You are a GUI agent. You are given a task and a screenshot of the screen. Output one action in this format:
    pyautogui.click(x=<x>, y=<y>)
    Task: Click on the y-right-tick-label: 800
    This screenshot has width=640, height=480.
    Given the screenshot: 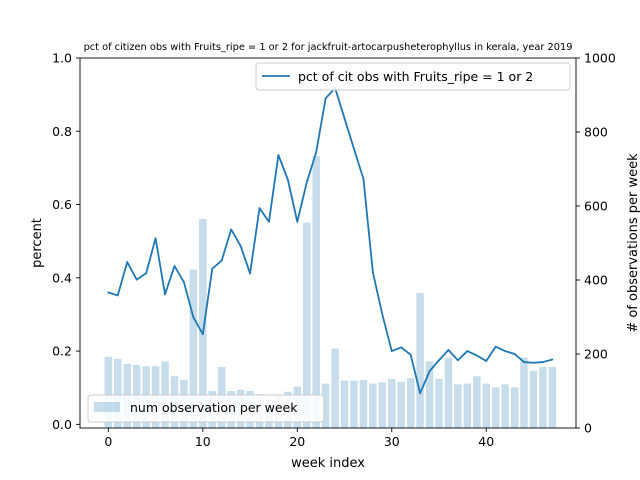 What is the action you would take?
    pyautogui.click(x=596, y=132)
    